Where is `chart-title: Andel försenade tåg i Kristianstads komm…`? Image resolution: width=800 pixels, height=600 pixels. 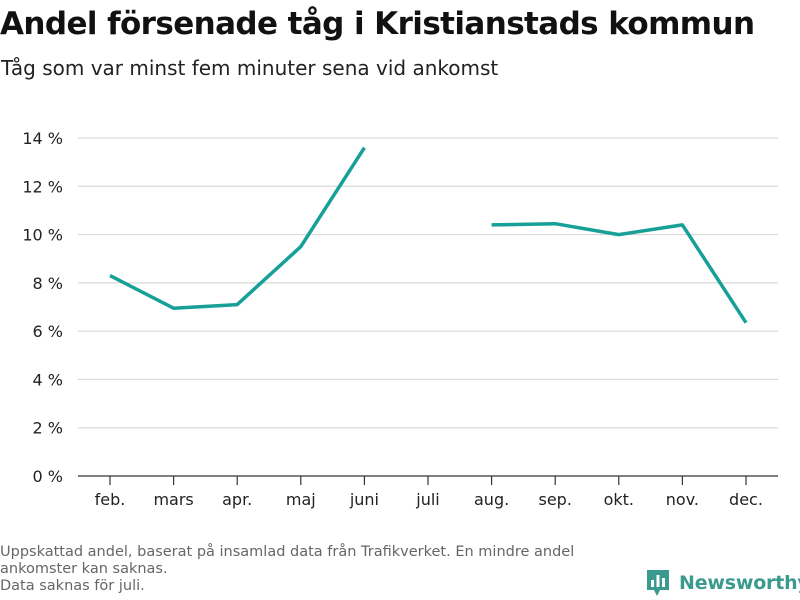
chart-title: Andel försenade tåg i Kristianstads komm… is located at coordinates (377, 24).